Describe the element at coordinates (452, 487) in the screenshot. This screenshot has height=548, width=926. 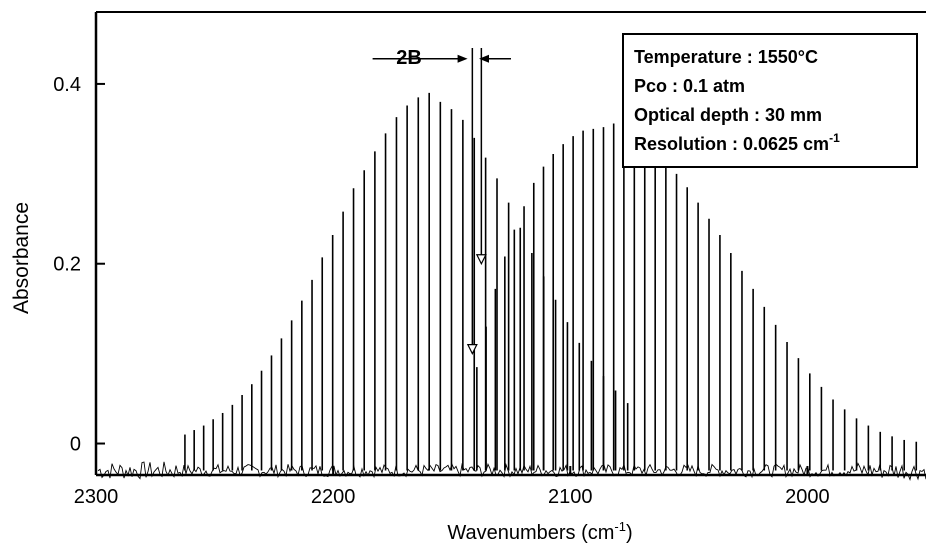
I see `x-ticks: 2300 2200 2100 2000` at that location.